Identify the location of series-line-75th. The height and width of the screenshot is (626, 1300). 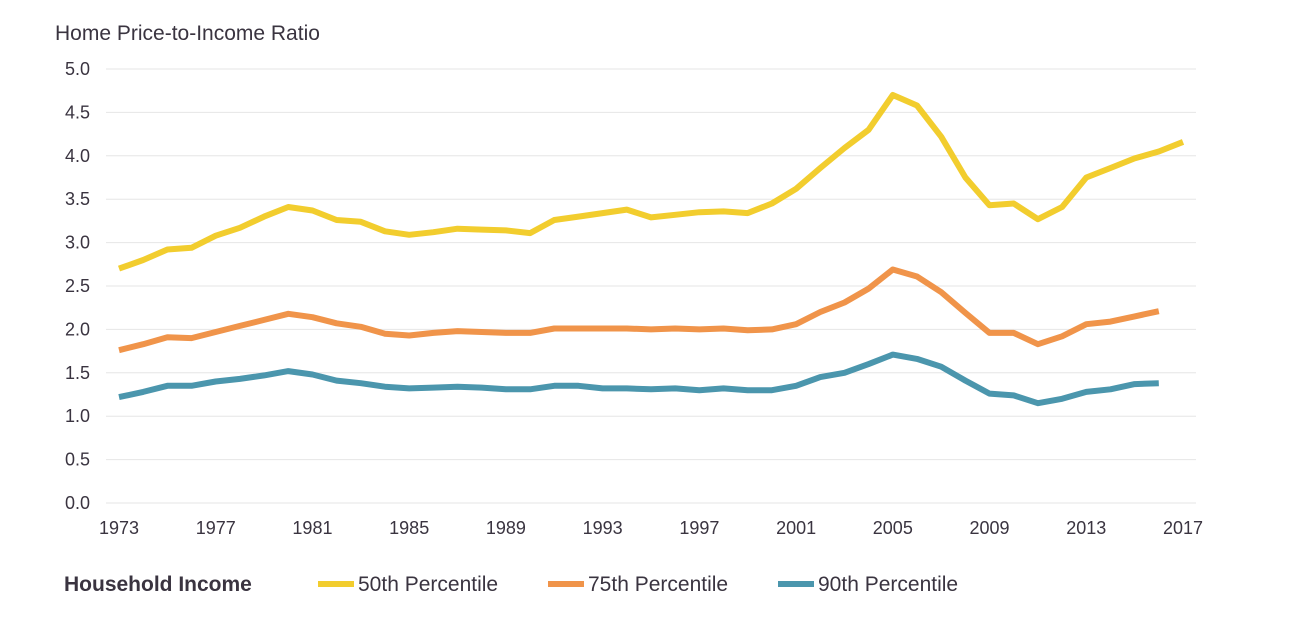
(639, 310).